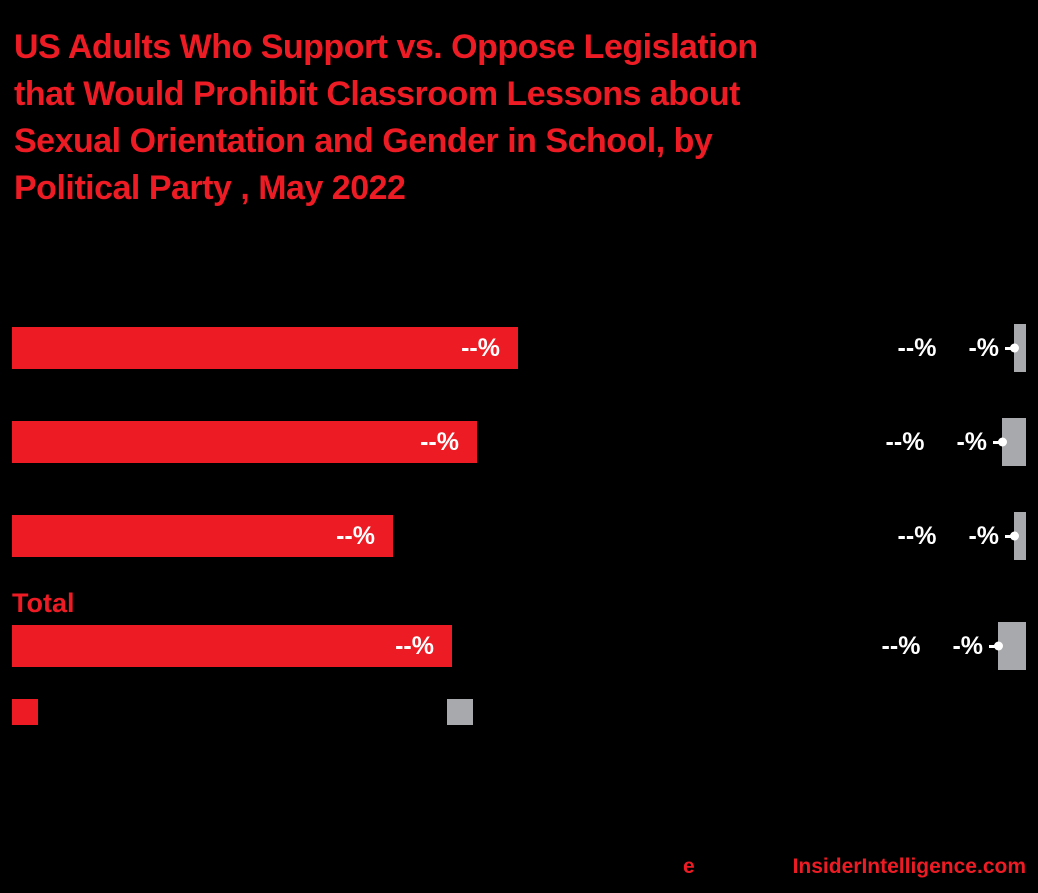 This screenshot has height=893, width=1038. I want to click on source-attribution: InsiderIntelligence.com, so click(909, 866).